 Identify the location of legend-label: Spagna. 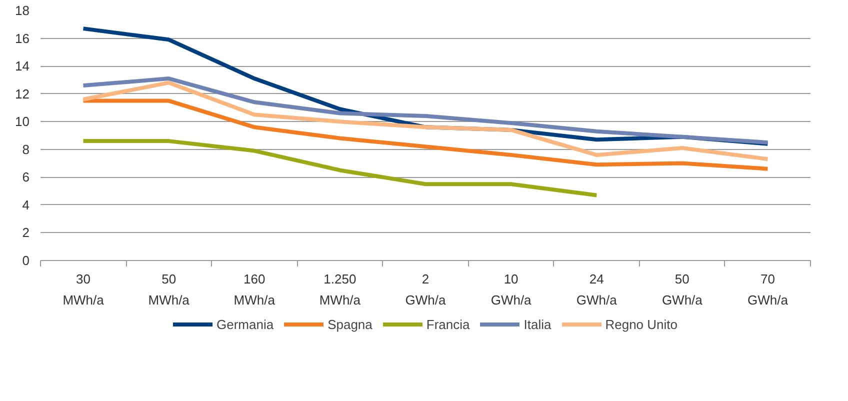
(350, 324).